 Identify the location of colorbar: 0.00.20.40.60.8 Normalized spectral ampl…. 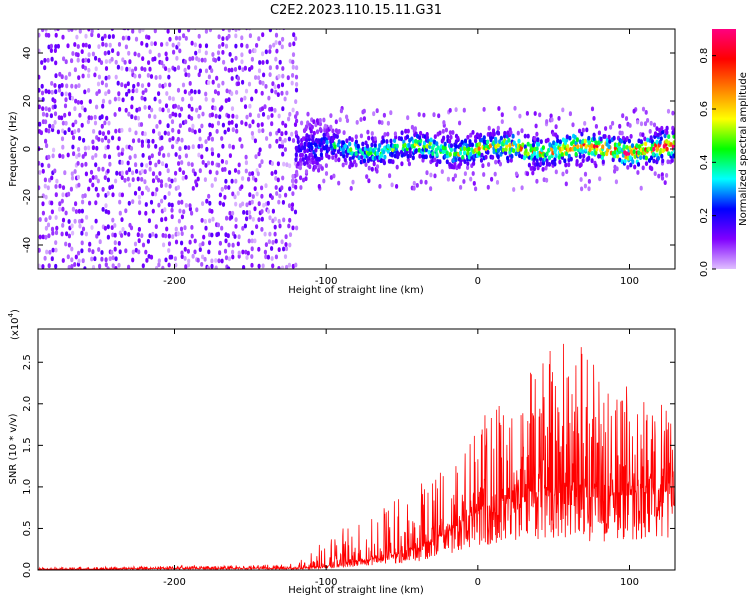
(724, 153).